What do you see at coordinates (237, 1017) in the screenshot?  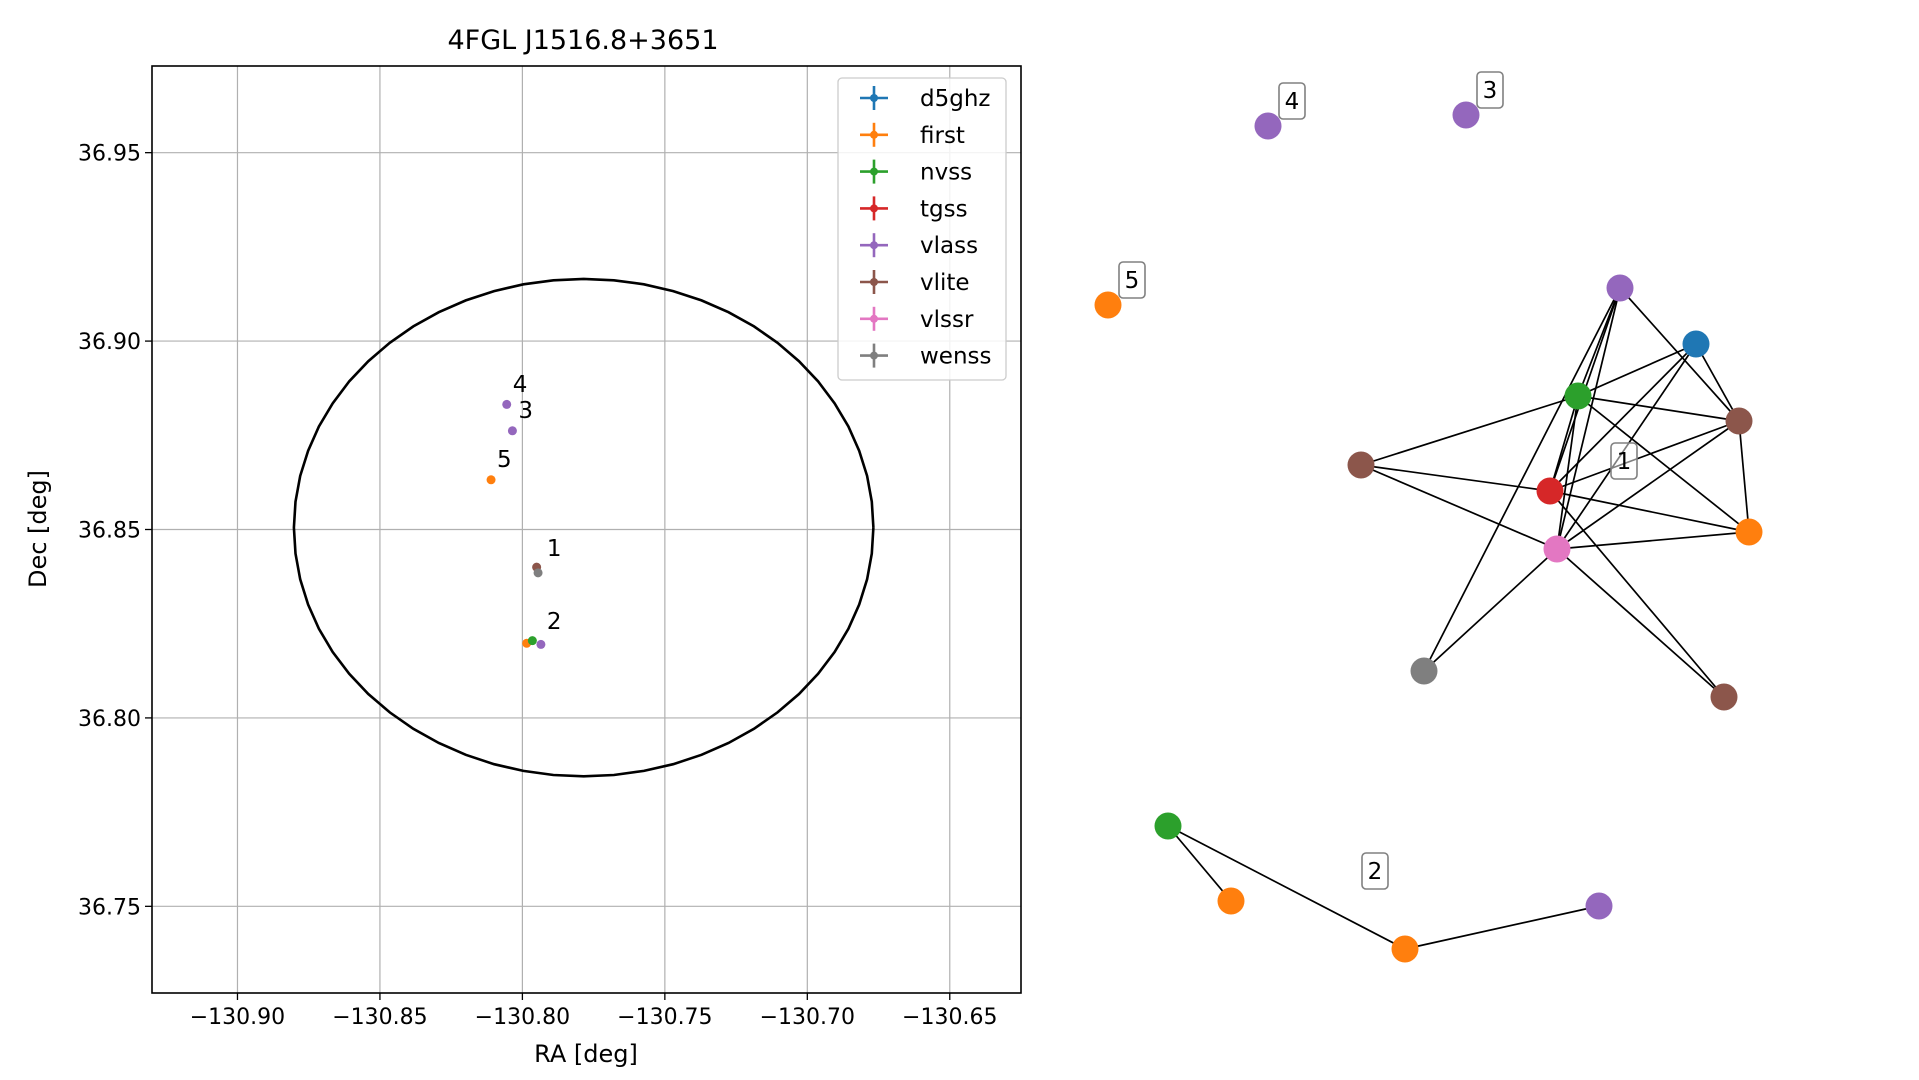 I see `x-tick-label: −130.90` at bounding box center [237, 1017].